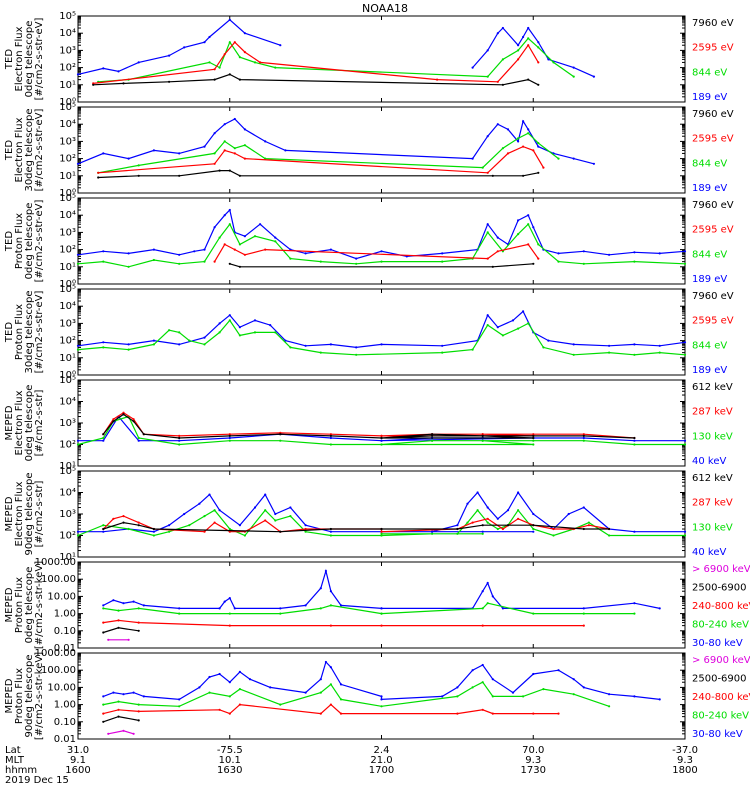 This screenshot has height=800, width=750. I want to click on legend-entry: 40 keV, so click(709, 461).